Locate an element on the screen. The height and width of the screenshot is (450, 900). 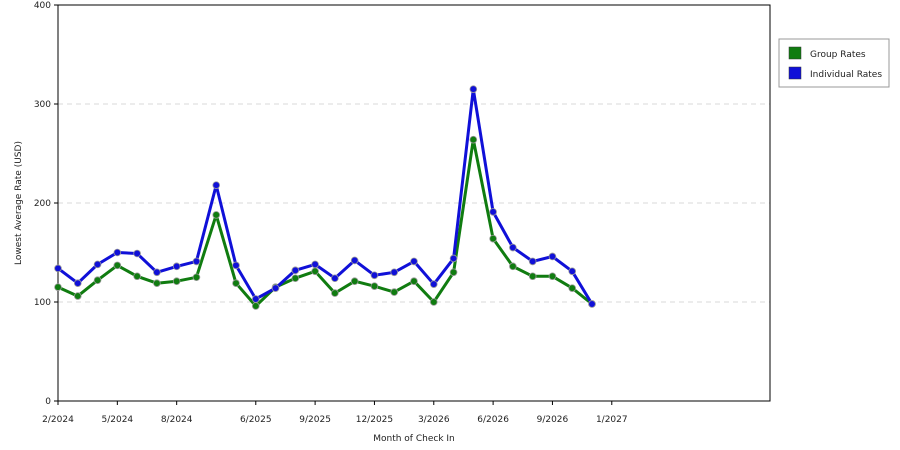
x-tick-label: 5/2024 is located at coordinates (117, 420).